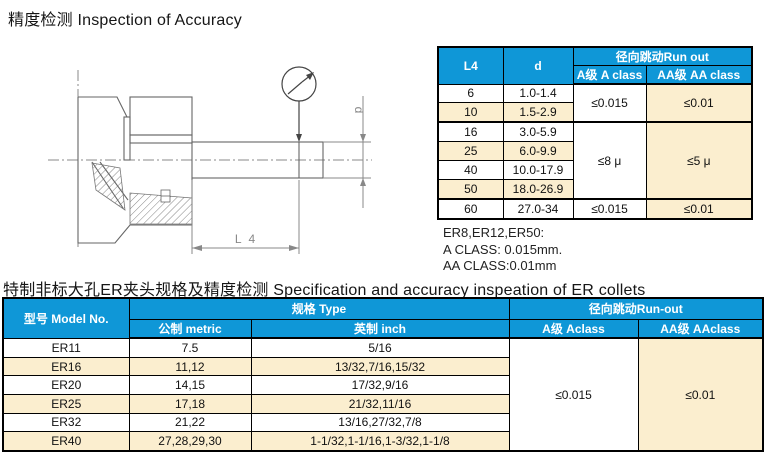 The height and width of the screenshot is (454, 764). Describe the element at coordinates (380, 347) in the screenshot. I see `cell-inch: 5/16` at that location.